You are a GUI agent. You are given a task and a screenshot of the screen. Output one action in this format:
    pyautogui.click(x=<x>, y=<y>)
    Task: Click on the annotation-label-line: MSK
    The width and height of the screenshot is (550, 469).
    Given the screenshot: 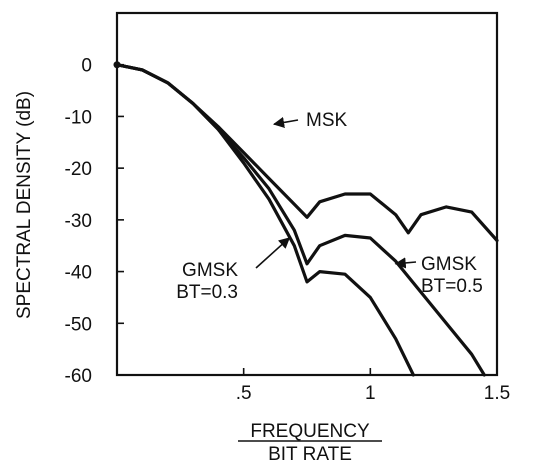 What is the action you would take?
    pyautogui.click(x=327, y=120)
    